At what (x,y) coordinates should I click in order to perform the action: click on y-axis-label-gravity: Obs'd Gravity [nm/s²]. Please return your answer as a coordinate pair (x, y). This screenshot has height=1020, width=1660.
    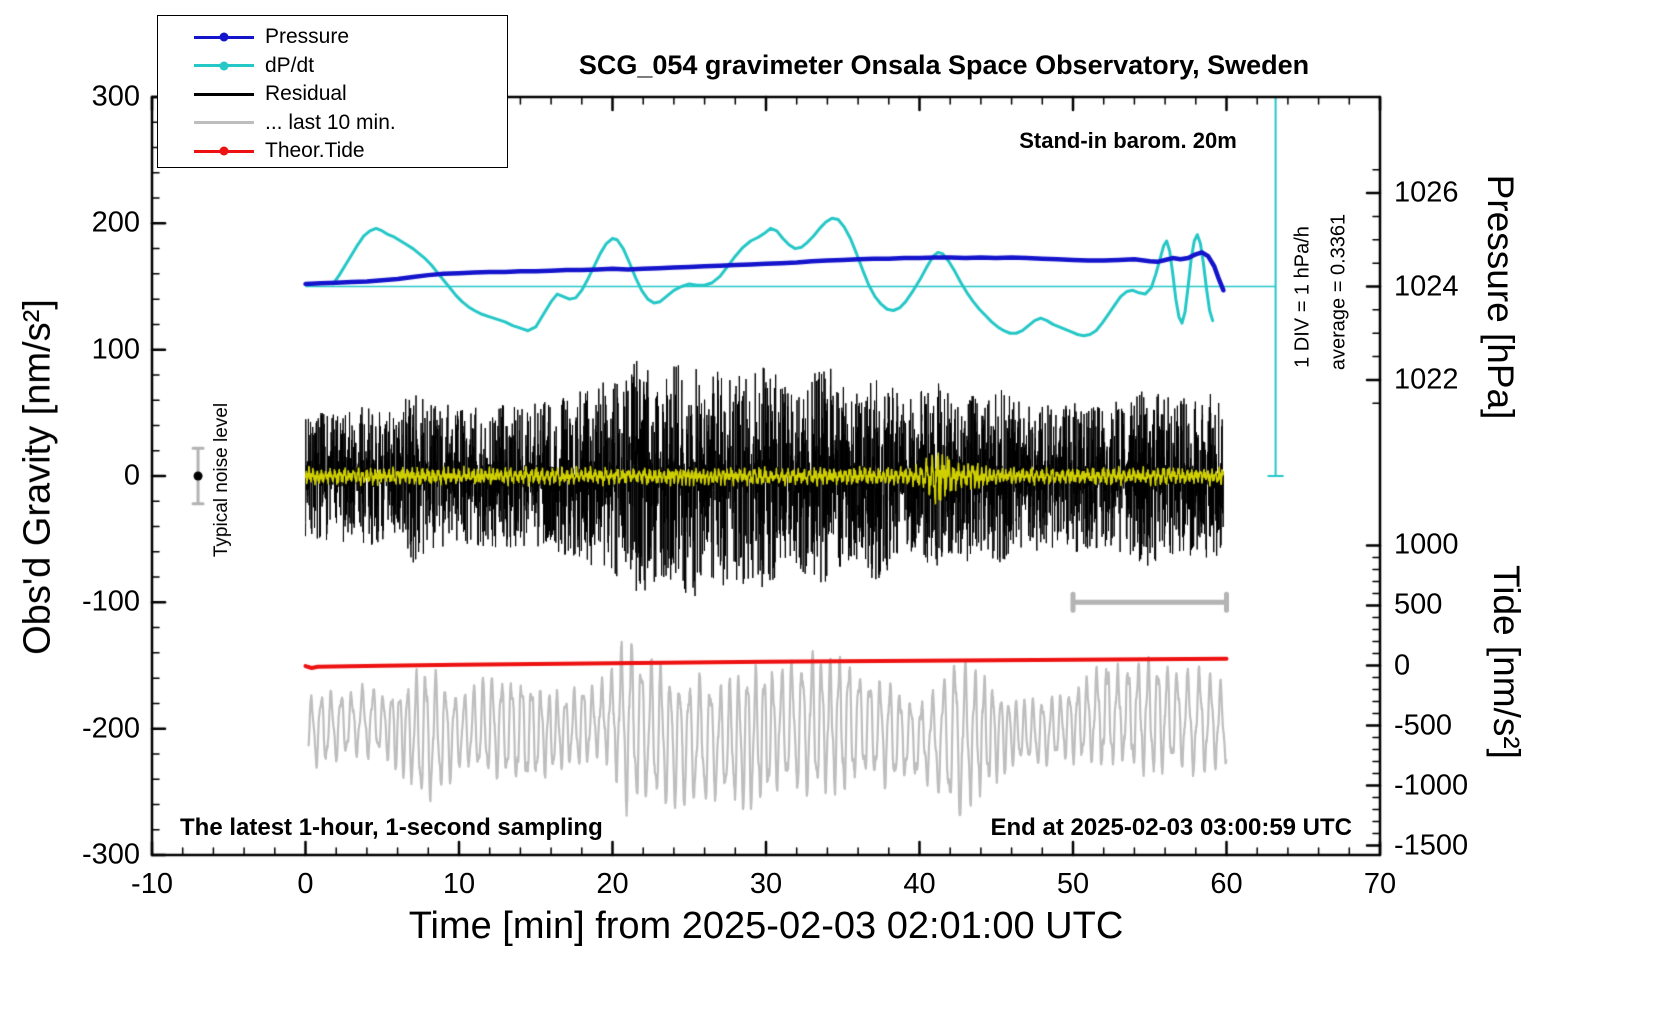
    Looking at the image, I should click on (37, 477).